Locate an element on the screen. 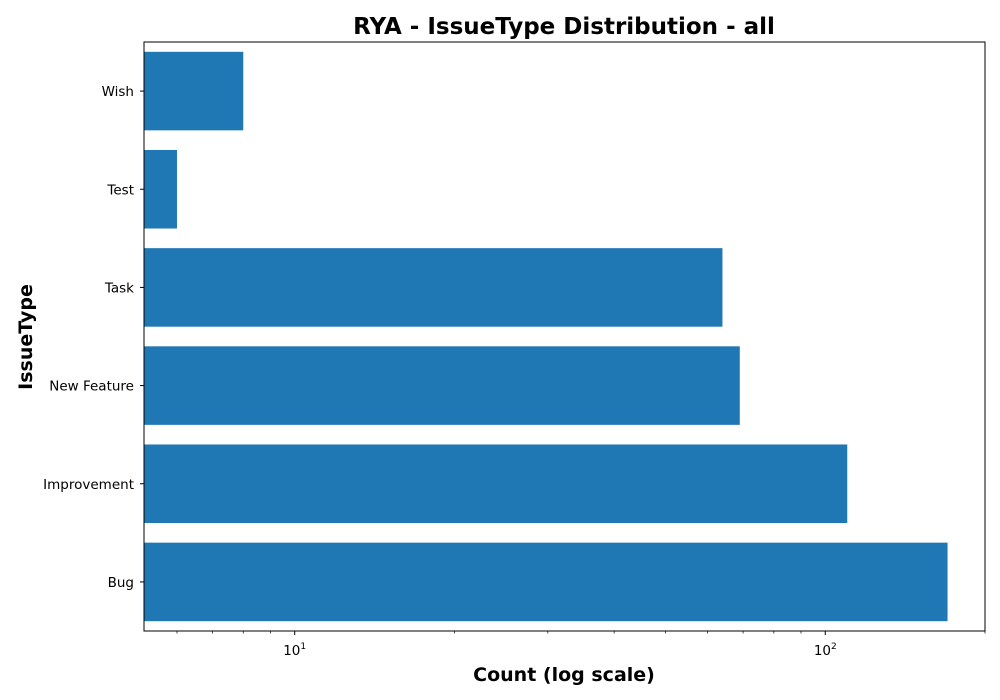 The image size is (1000, 700). y-tick-label-bug: Bug is located at coordinates (121, 583).